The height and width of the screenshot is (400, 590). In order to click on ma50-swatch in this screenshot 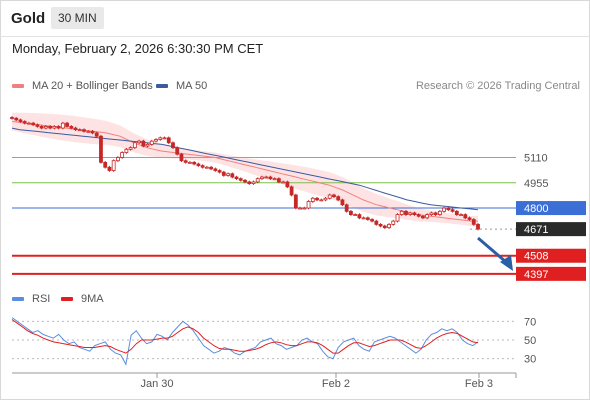, I will do `click(162, 86)`.